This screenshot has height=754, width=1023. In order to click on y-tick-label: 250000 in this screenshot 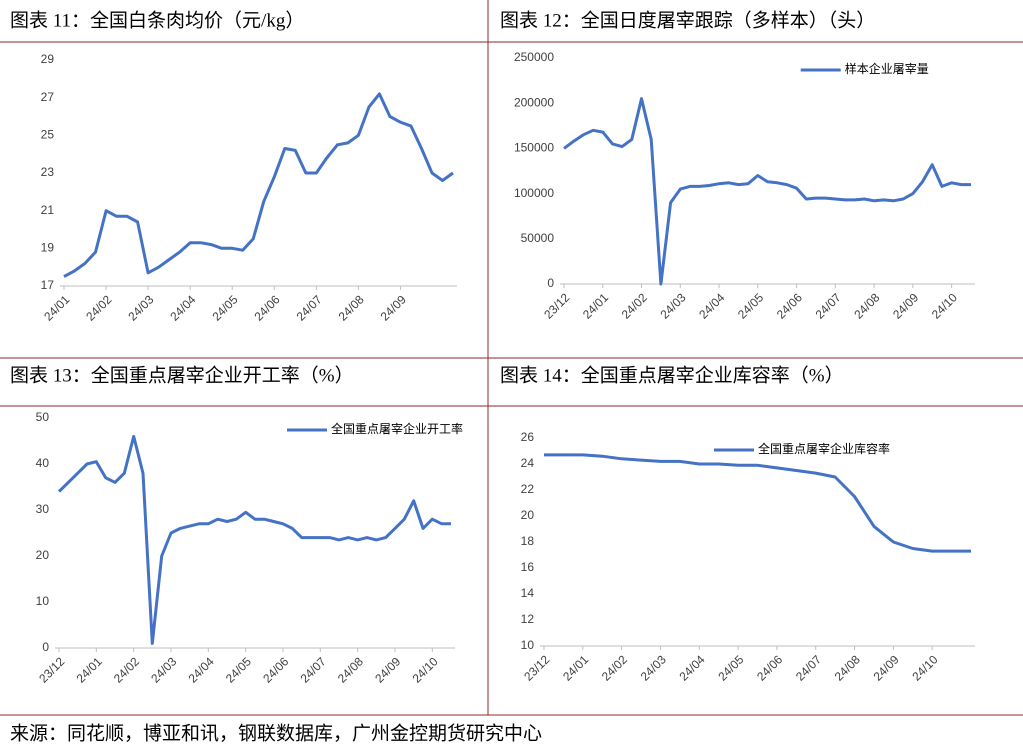, I will do `click(534, 57)`.